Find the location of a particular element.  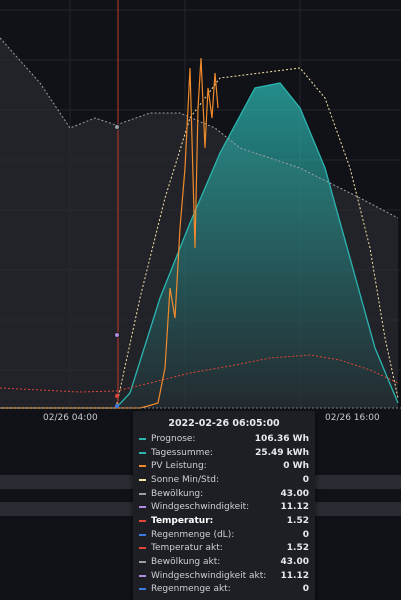

tooltip-series-name: Windgeschwindigkeit akt: is located at coordinates (209, 575).